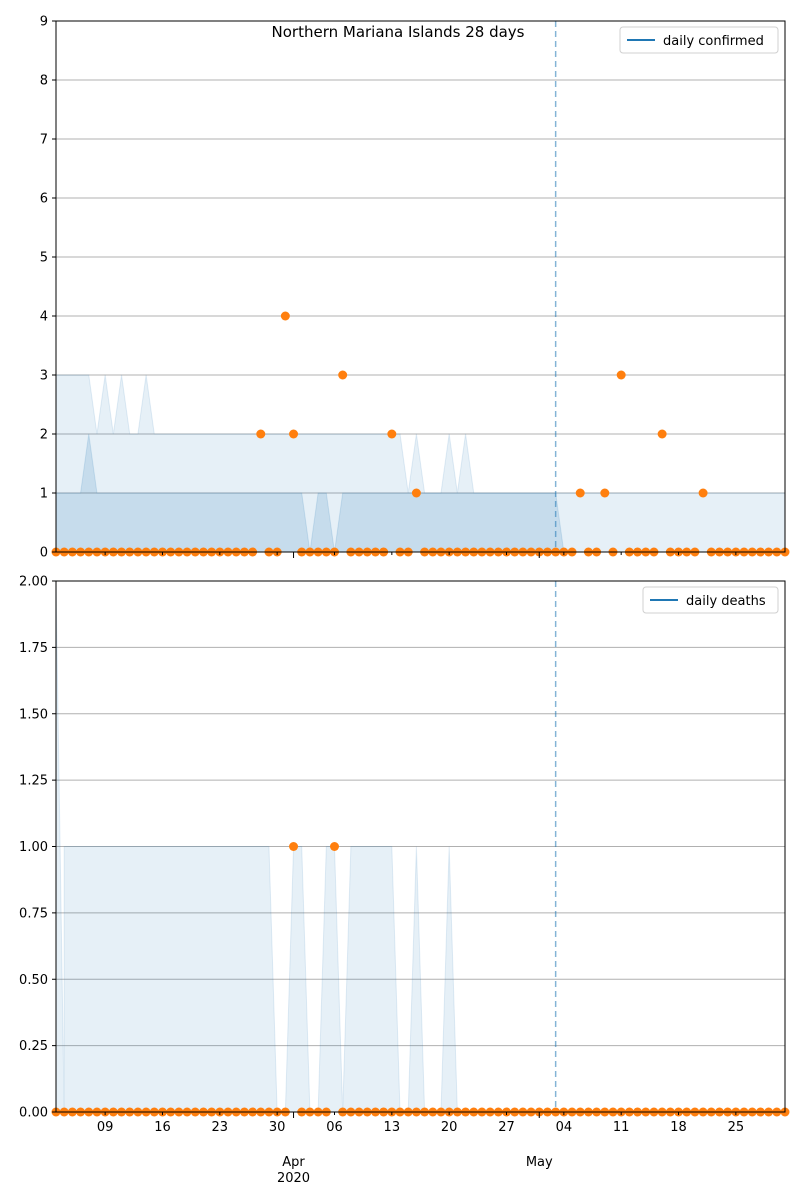  I want to click on y-tick-label: 4, so click(44, 317).